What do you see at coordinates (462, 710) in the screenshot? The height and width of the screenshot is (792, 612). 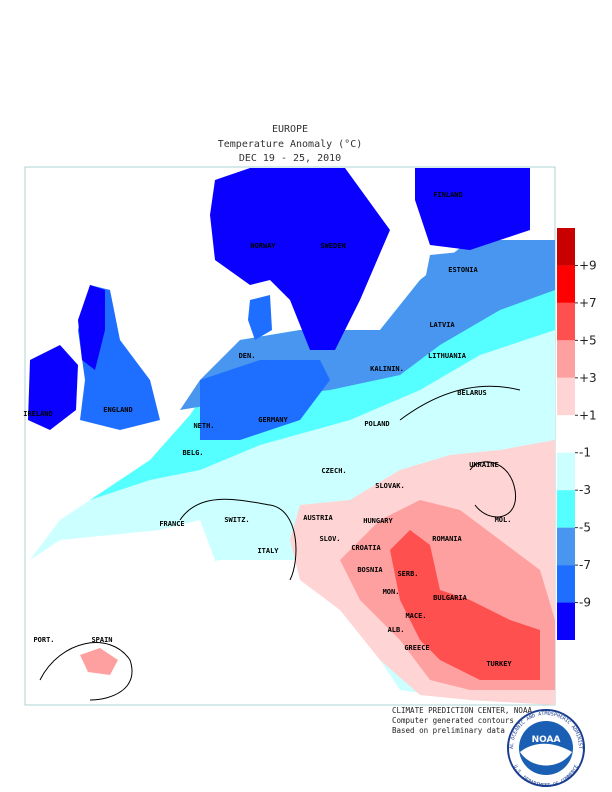 I see `footer-line: CLIMATE PREDICTION CENTER, NOAA` at bounding box center [462, 710].